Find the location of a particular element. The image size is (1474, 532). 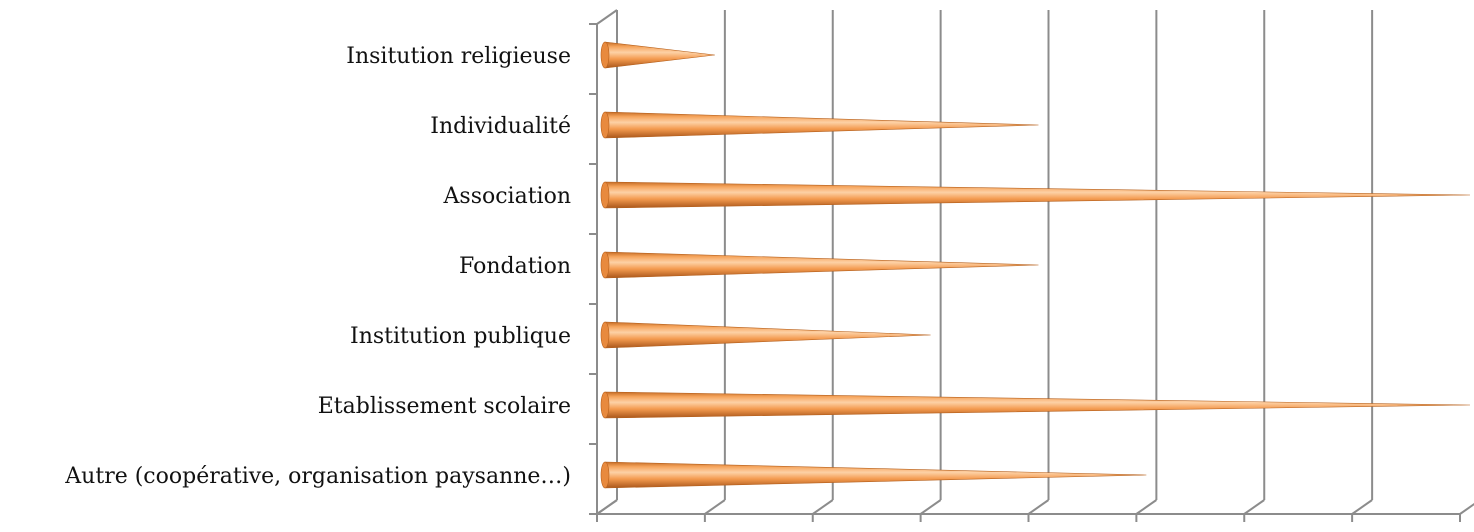

category-label-2: Association is located at coordinates (507, 196).